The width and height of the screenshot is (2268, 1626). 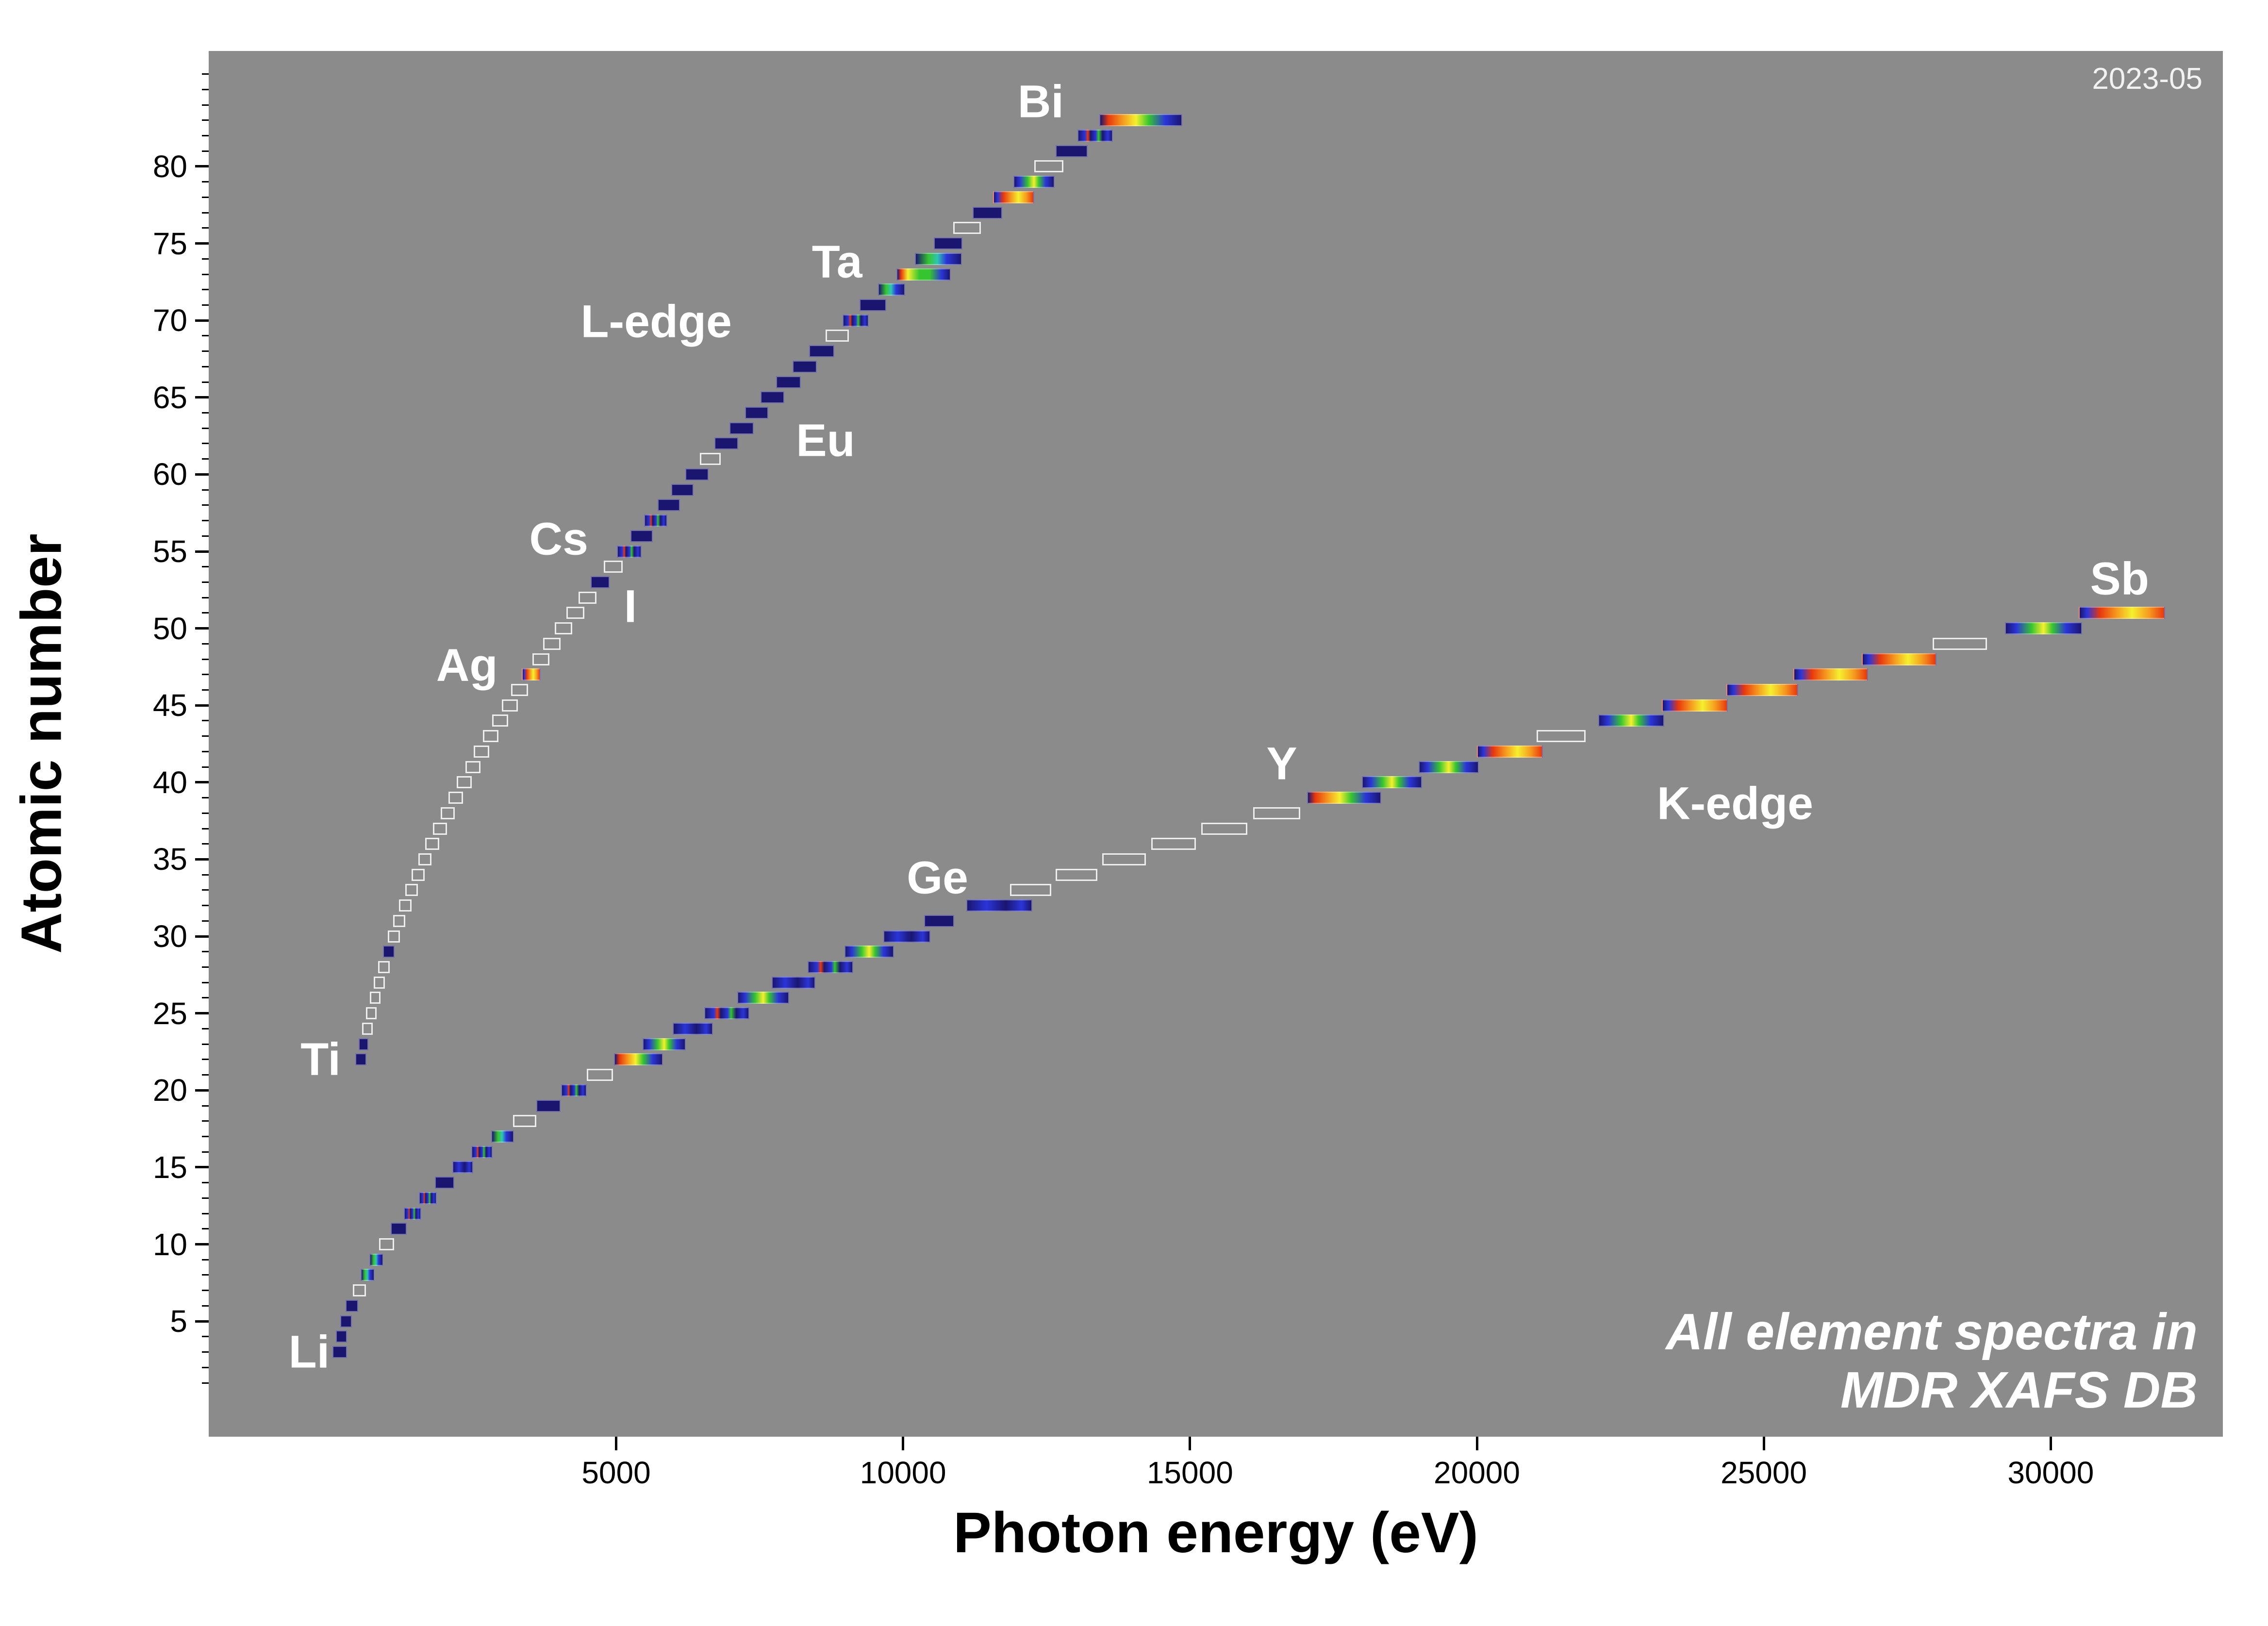 What do you see at coordinates (386, 1244) in the screenshot?
I see `no-data-box-K-edge-Ne` at bounding box center [386, 1244].